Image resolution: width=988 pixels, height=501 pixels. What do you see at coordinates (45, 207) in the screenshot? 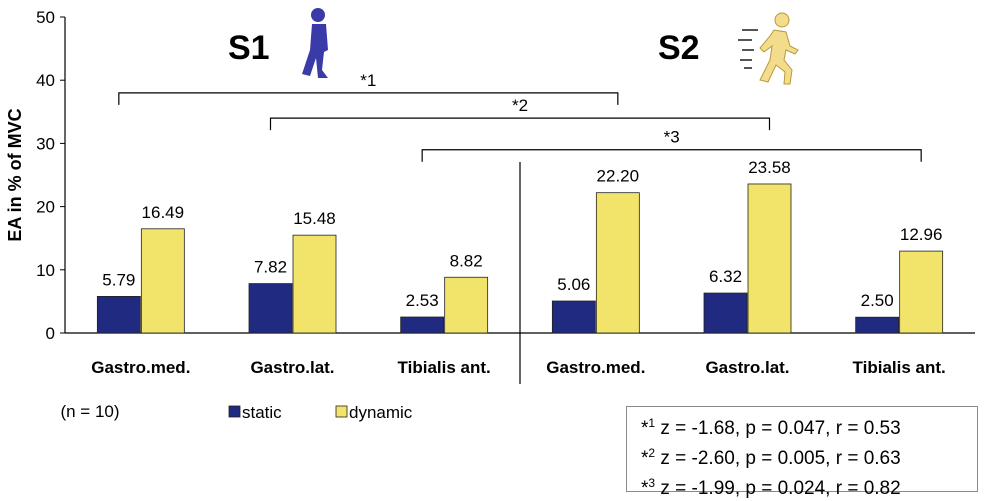
I see `y-tick-label-2: 20` at bounding box center [45, 207].